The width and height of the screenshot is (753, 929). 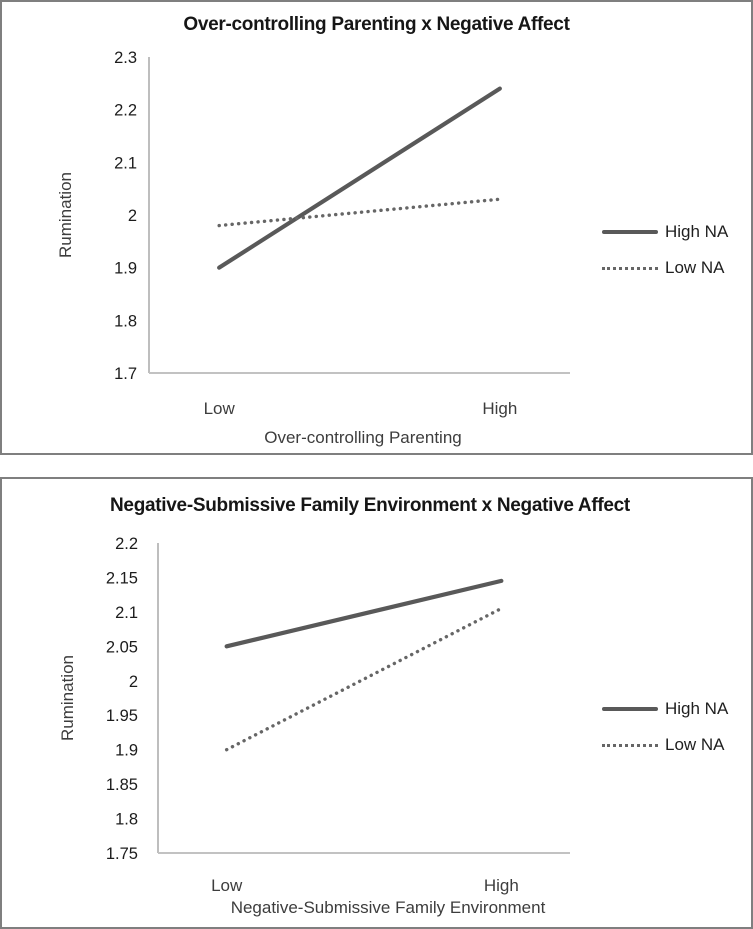 I want to click on y-tick-label: 2.15, so click(x=122, y=578).